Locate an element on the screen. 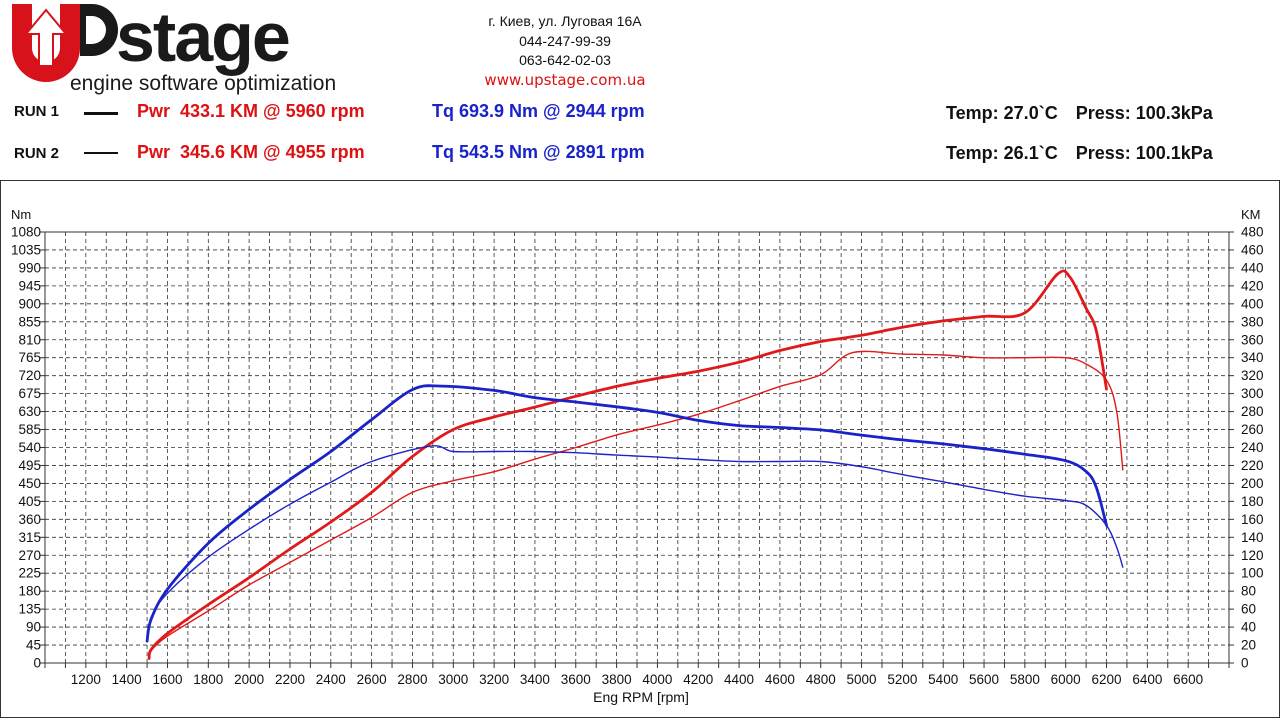 Image resolution: width=1280 pixels, height=720 pixels. run2-press: Press: 100.1kPa is located at coordinates (1144, 153).